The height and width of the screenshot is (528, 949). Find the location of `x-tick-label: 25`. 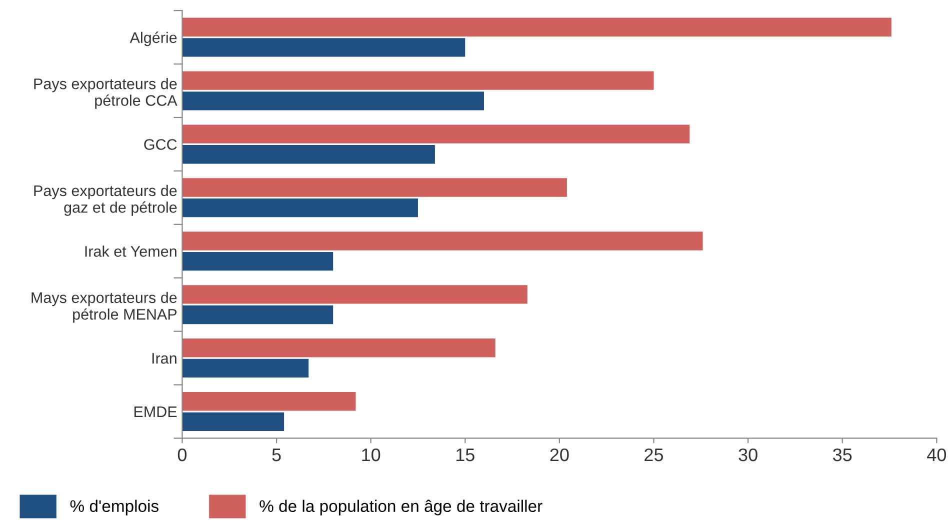

x-tick-label: 25 is located at coordinates (654, 455).